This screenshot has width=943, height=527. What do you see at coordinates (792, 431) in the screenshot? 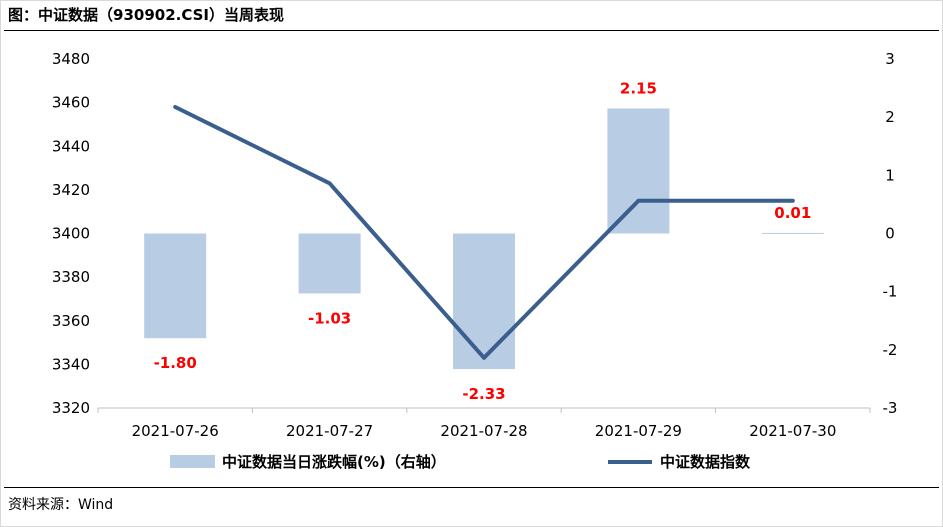
I see `category-label: 2021-07-30` at bounding box center [792, 431].